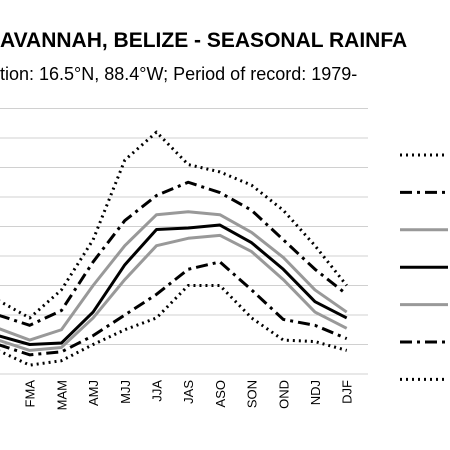 This screenshot has height=450, width=450. What do you see at coordinates (157, 391) in the screenshot?
I see `x-tick-label: JJA` at bounding box center [157, 391].